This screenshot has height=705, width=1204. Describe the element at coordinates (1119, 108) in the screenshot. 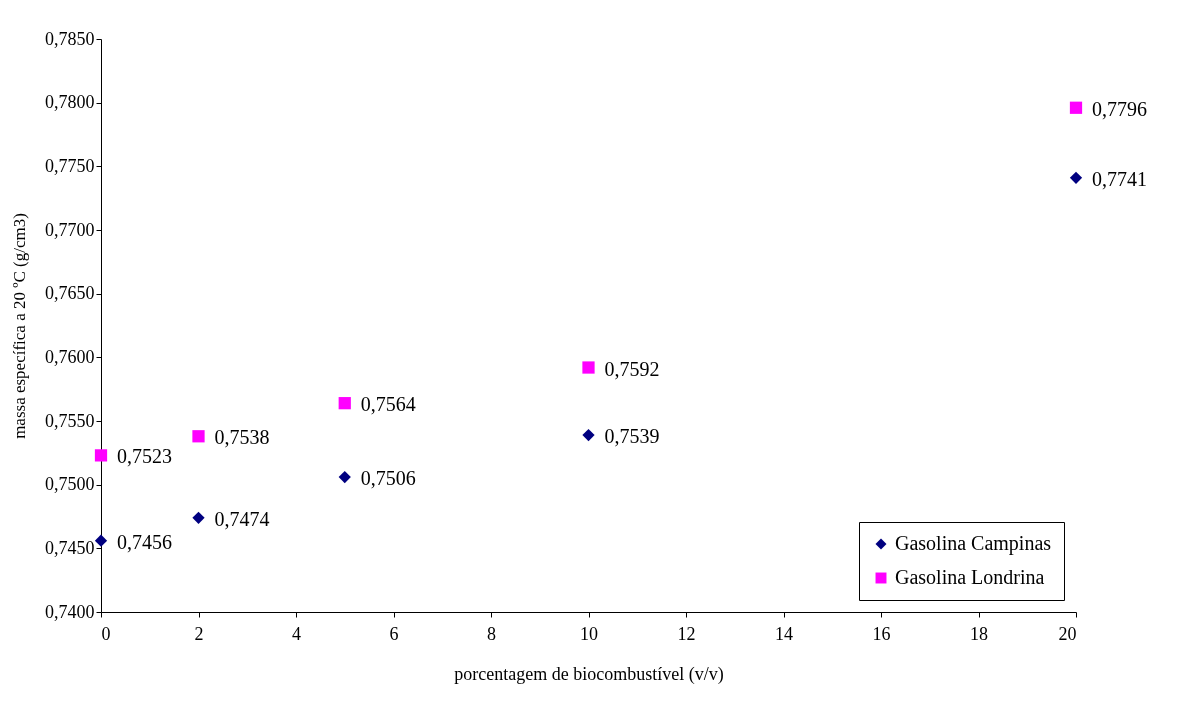

I see `data-label: 0,7796` at that location.